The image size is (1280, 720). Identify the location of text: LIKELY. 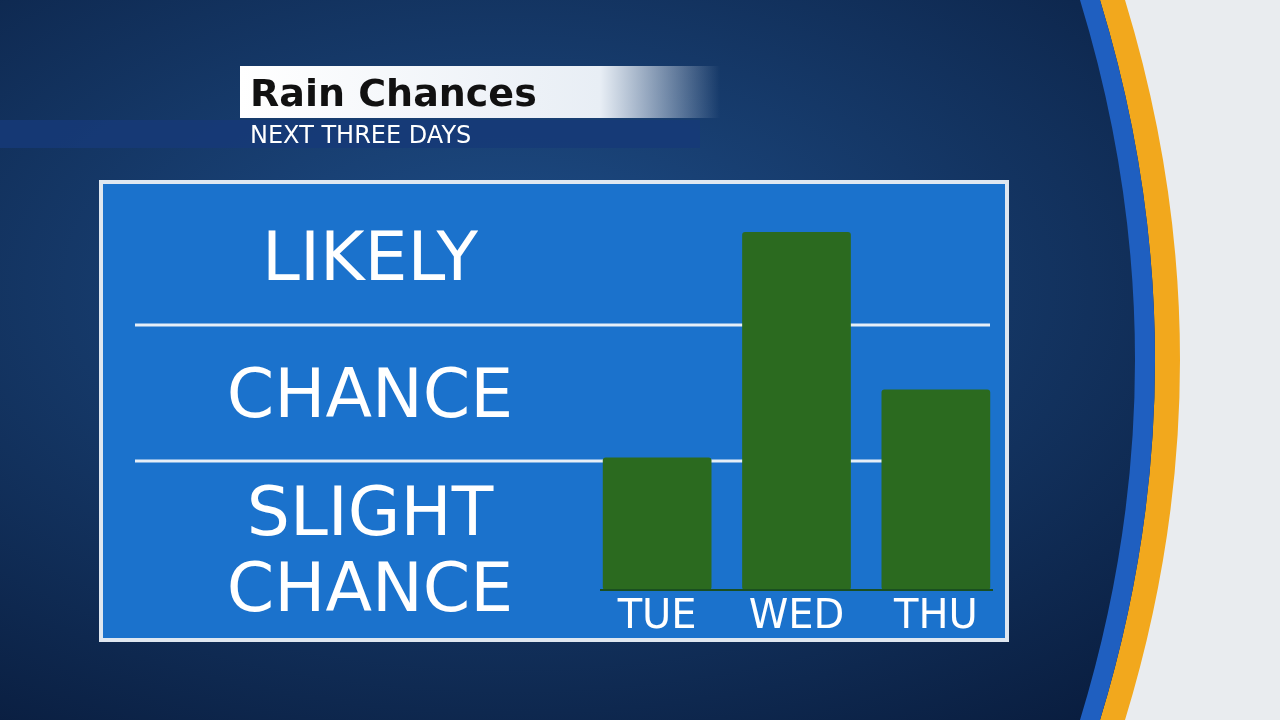
(370, 256).